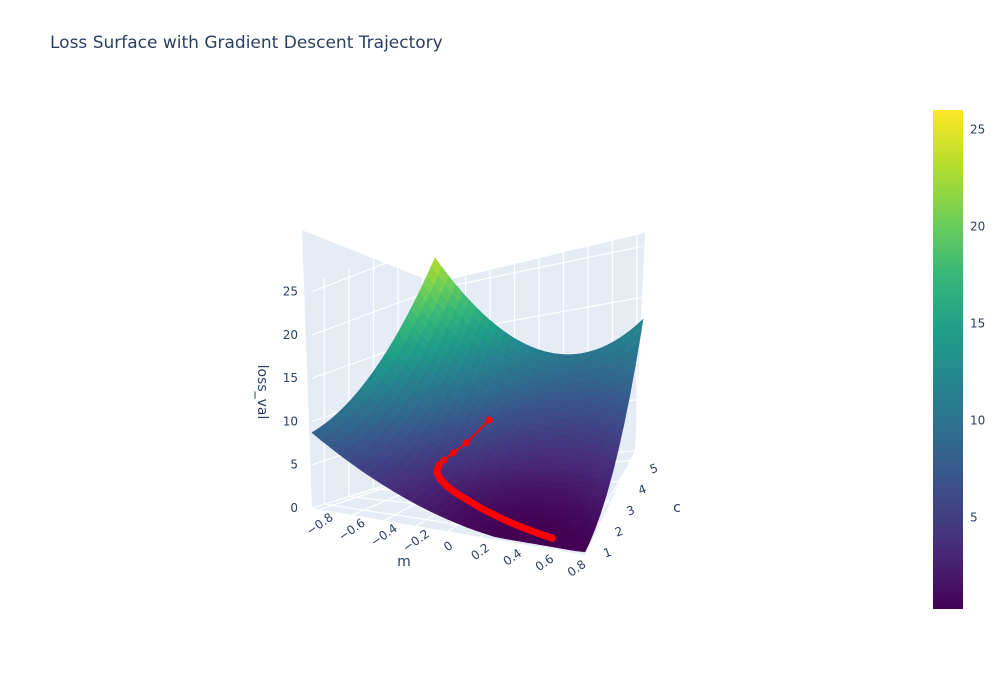  Describe the element at coordinates (480, 552) in the screenshot. I see `x-tick-label: 0.2` at that location.